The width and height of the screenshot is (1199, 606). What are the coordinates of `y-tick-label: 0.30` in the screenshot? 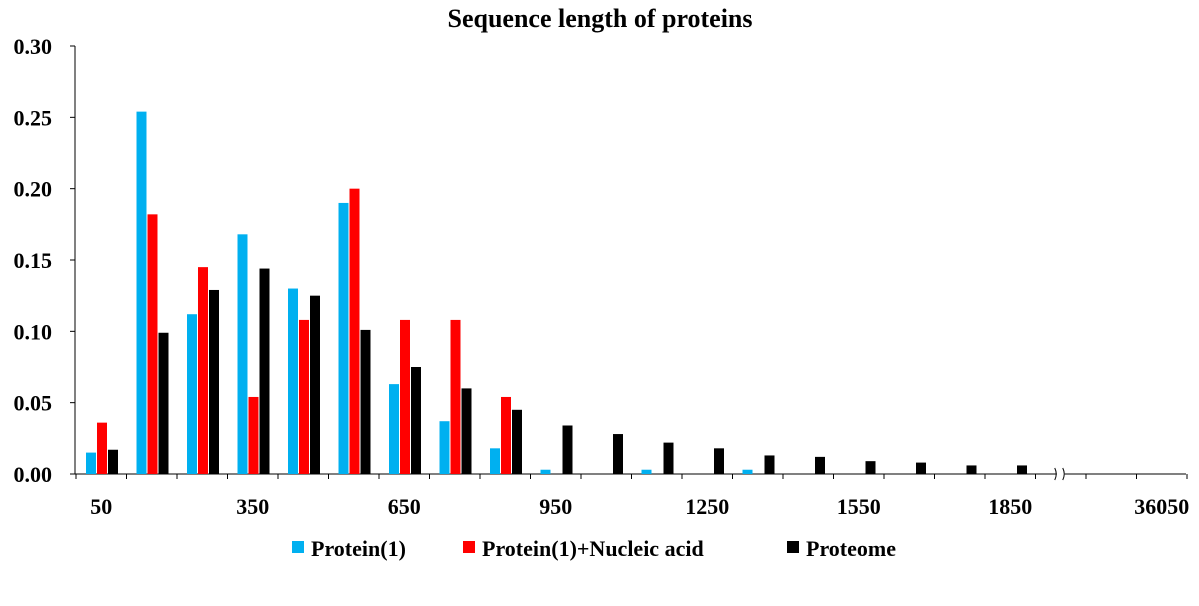 It's located at (33, 46).